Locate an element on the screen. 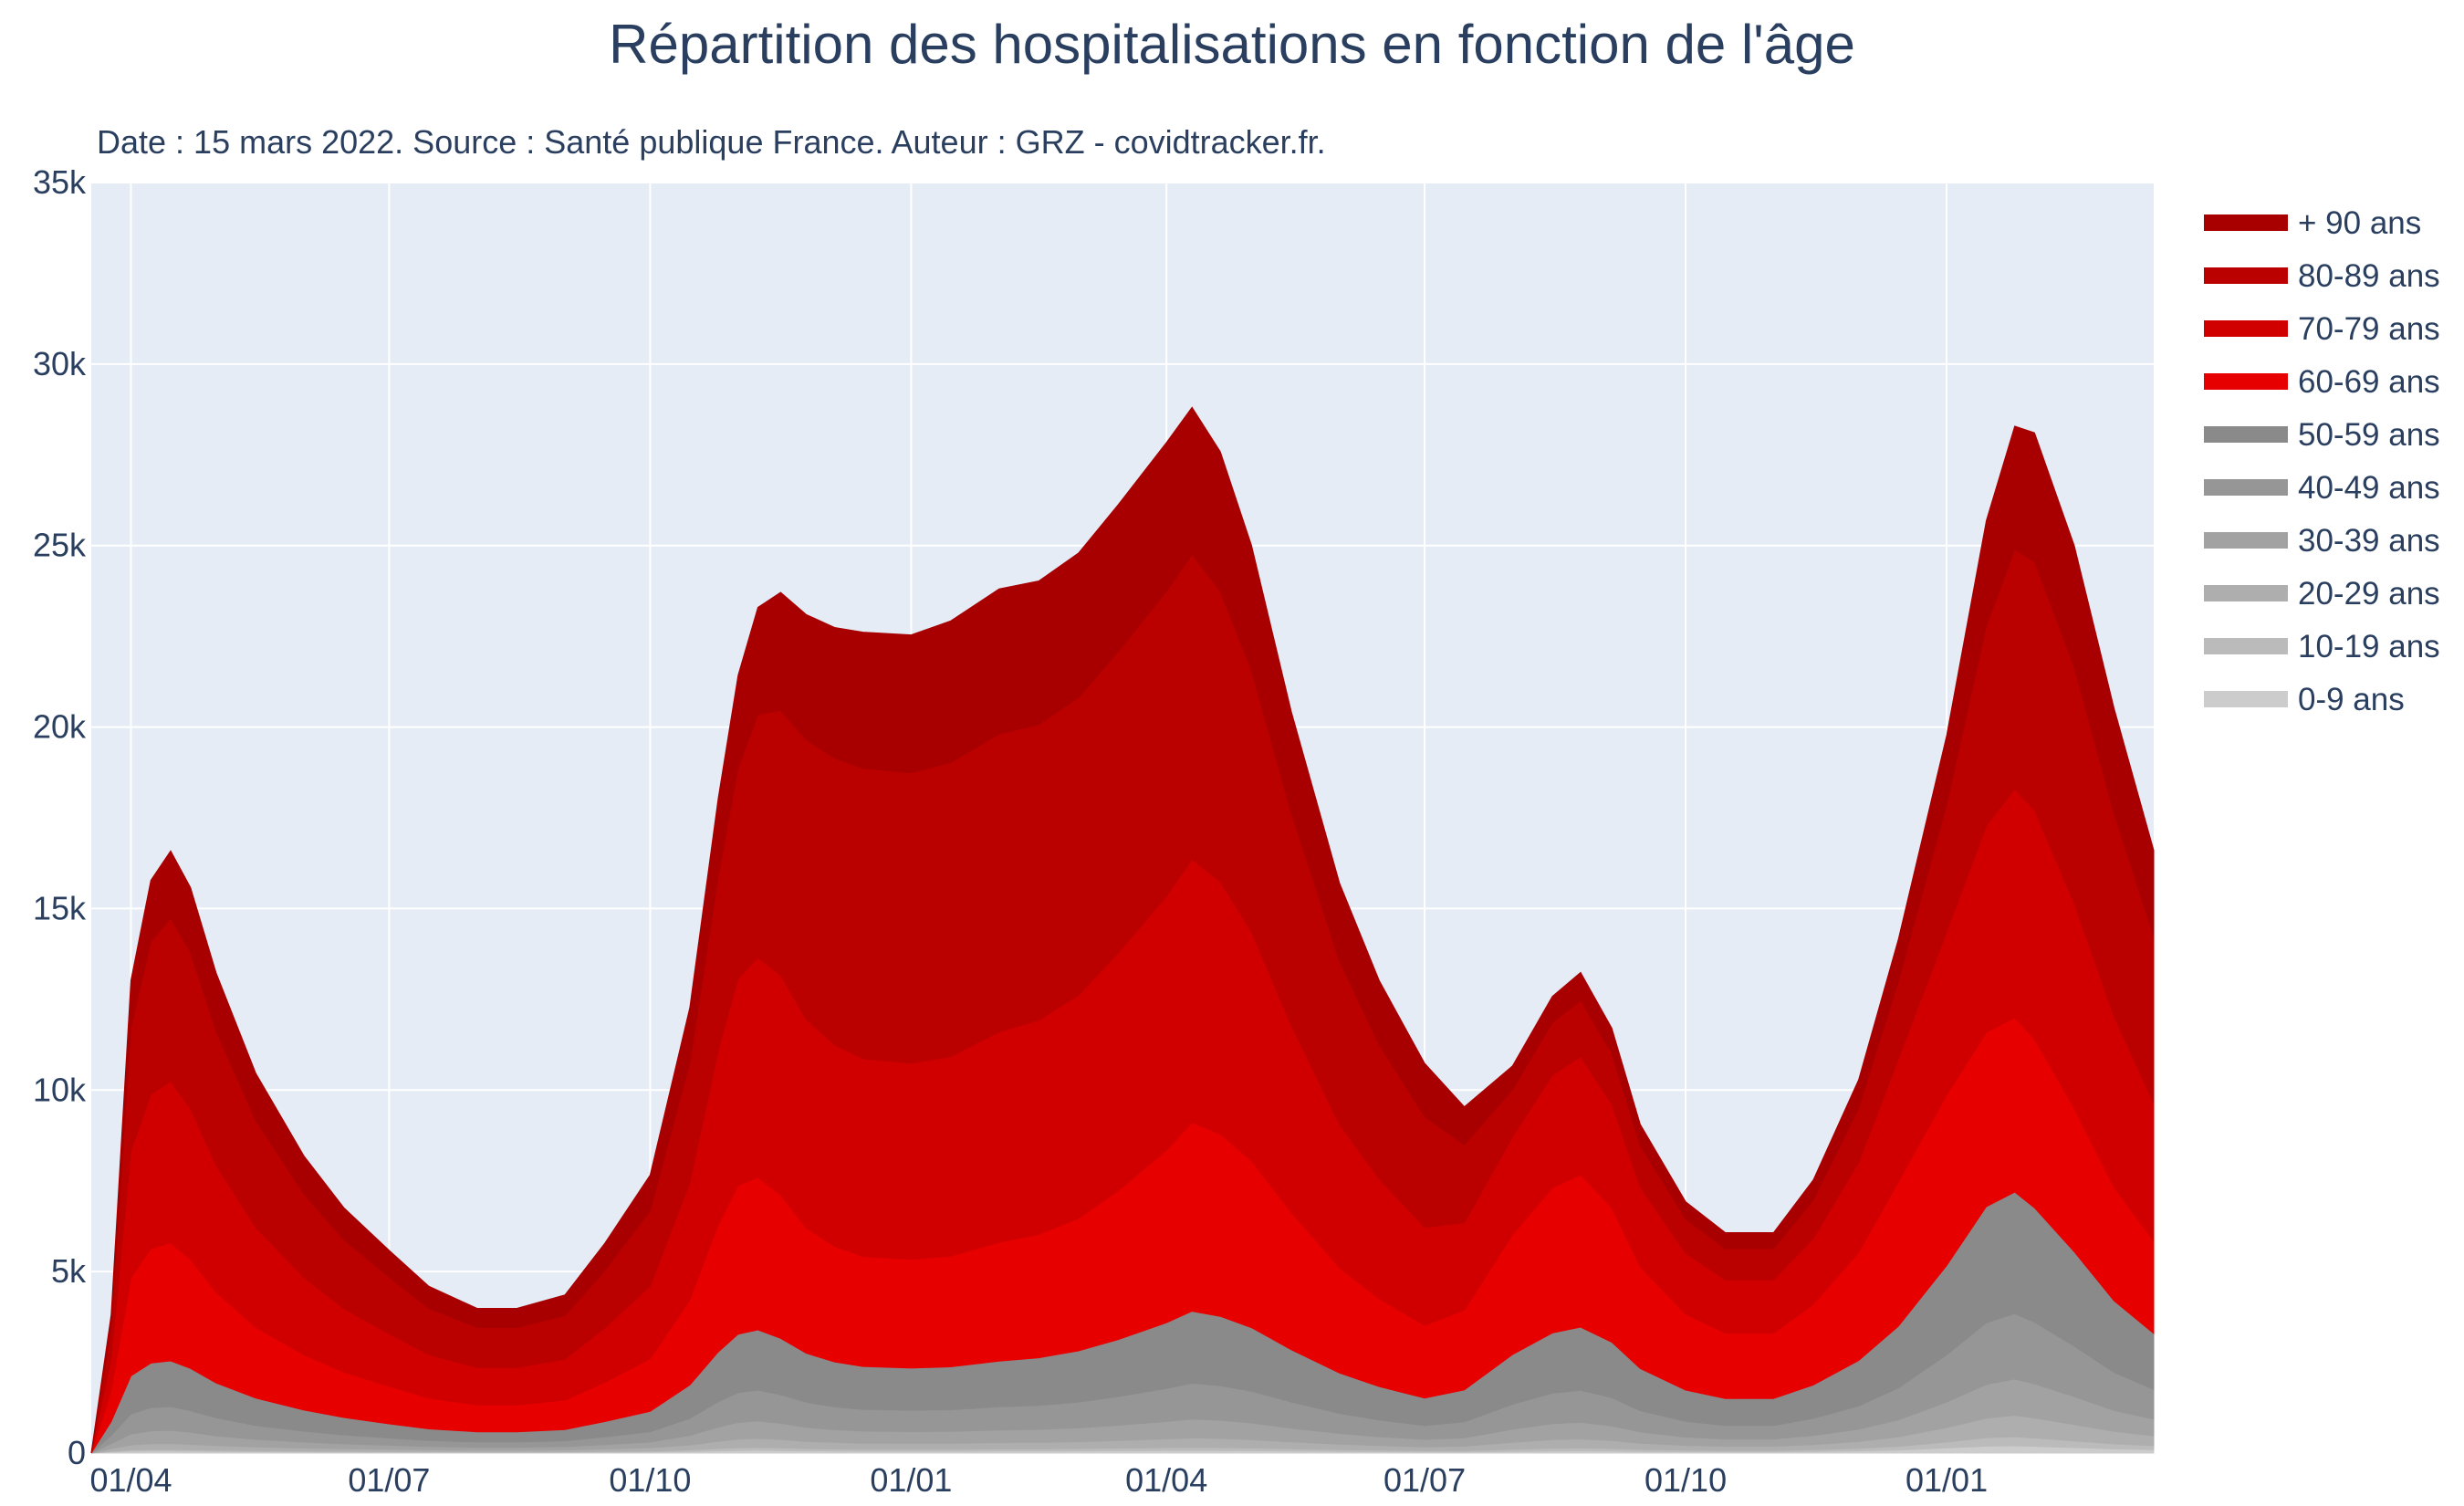 This screenshot has width=2464, height=1506. legend-item: 40-49 ans is located at coordinates (2322, 488).